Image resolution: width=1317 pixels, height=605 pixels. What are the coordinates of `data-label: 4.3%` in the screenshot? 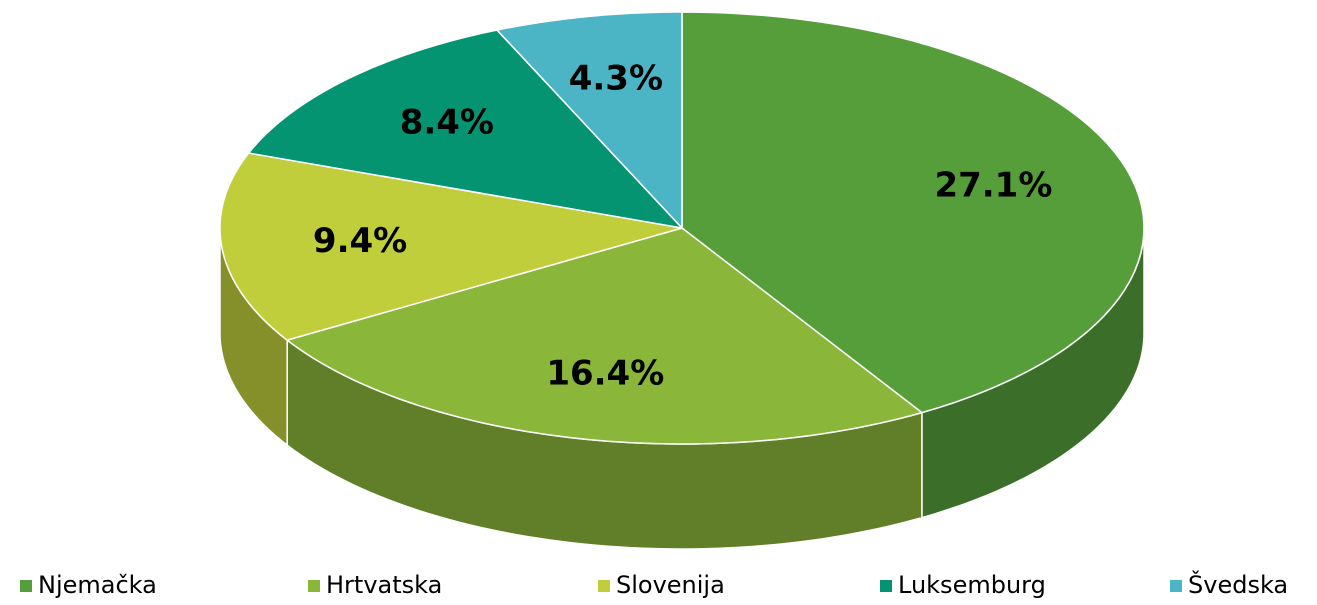 It's located at (616, 78).